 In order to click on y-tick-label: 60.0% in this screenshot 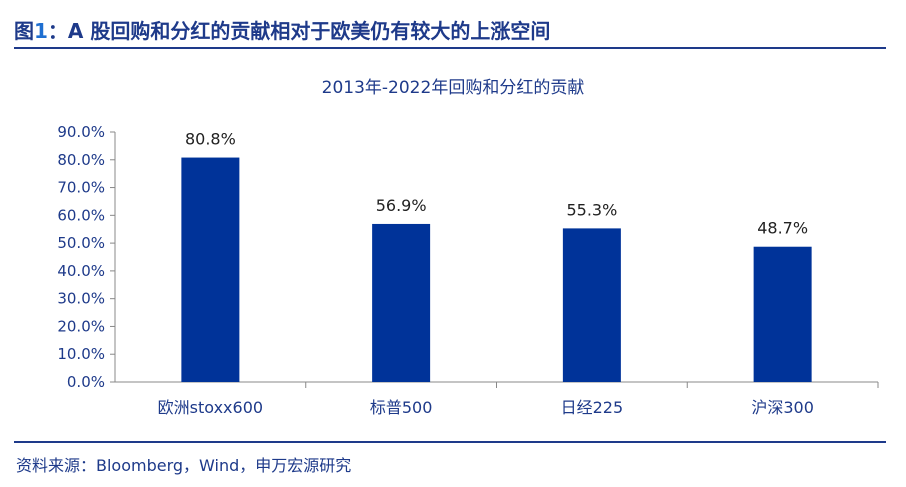, I will do `click(81, 215)`.